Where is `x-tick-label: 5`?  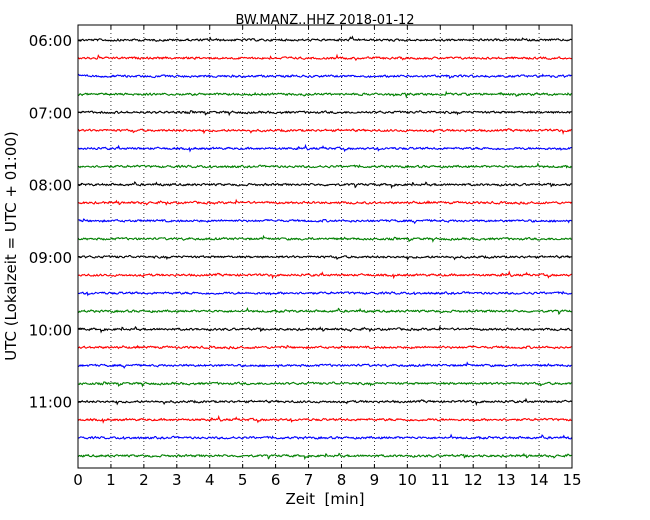
x-tick-label: 5 is located at coordinates (243, 480).